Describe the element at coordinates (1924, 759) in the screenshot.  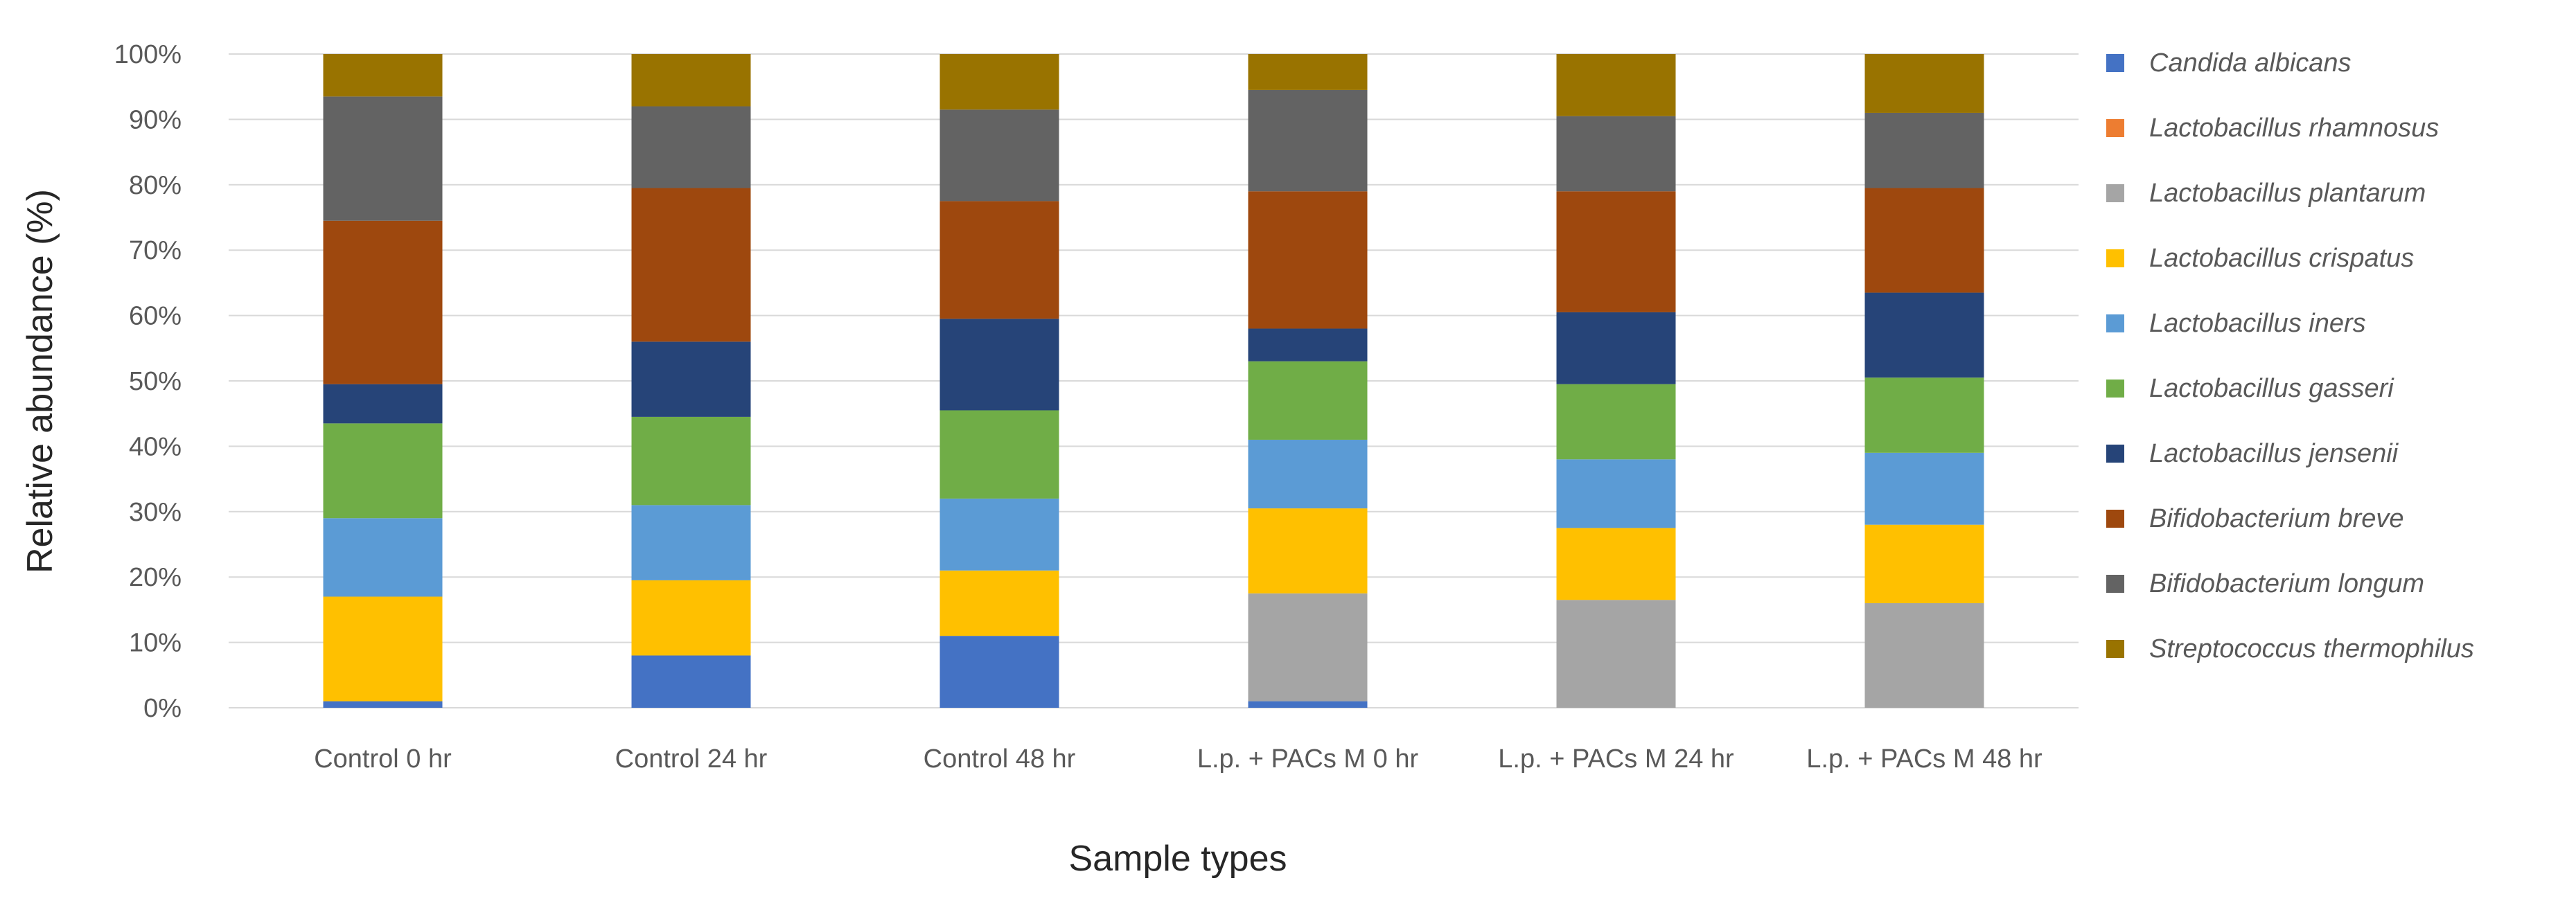
I see `x-tick-label: L.p. + PACs M 48 hr` at that location.